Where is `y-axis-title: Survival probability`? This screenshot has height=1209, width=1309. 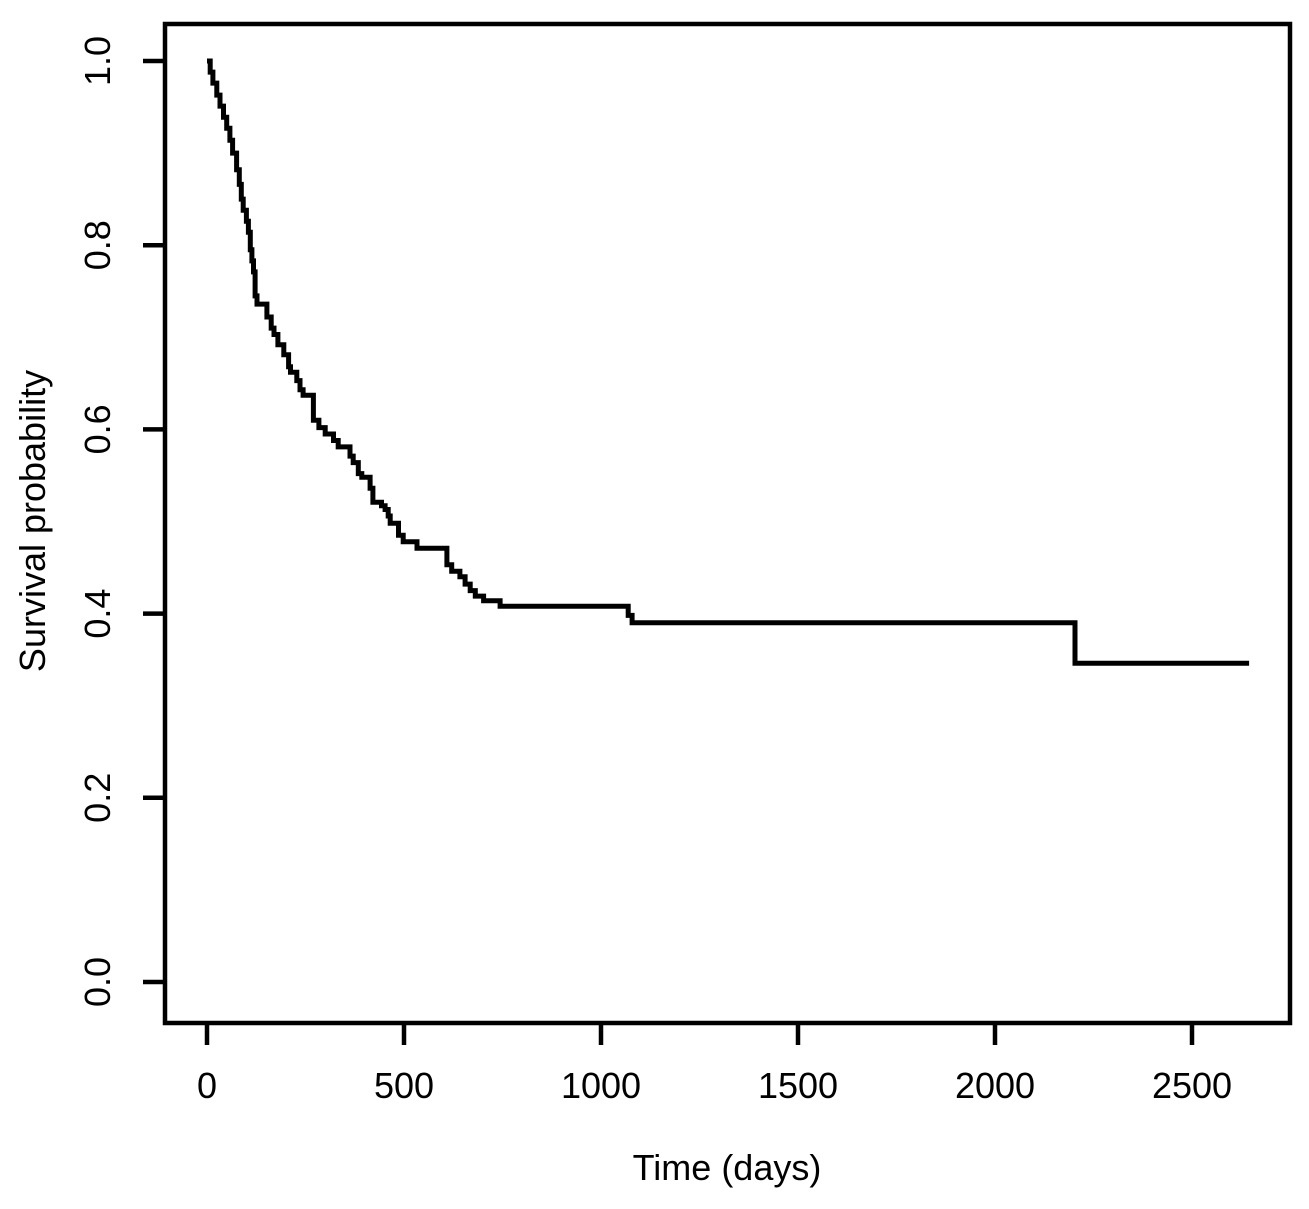
y-axis-title: Survival probability is located at coordinates (32, 521).